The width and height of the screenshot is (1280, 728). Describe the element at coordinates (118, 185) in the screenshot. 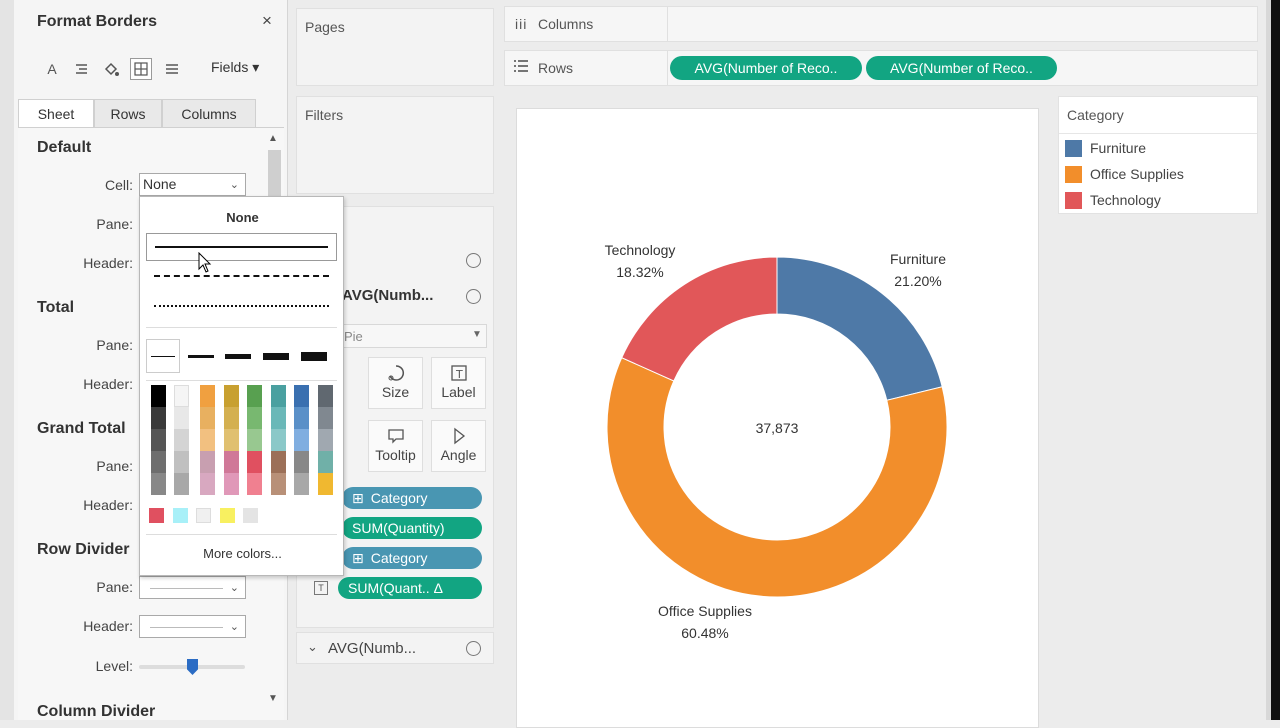

I see `cell-label: Cell:` at that location.